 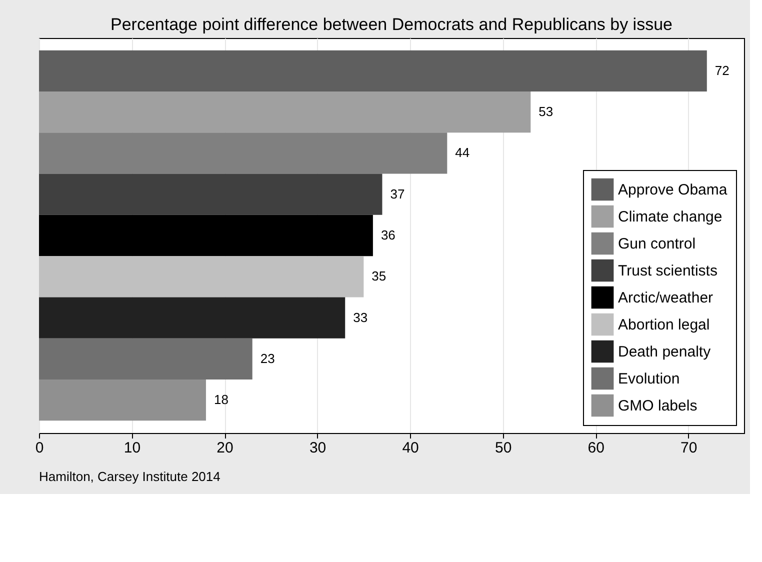 I want to click on data-label: 36, so click(x=388, y=235).